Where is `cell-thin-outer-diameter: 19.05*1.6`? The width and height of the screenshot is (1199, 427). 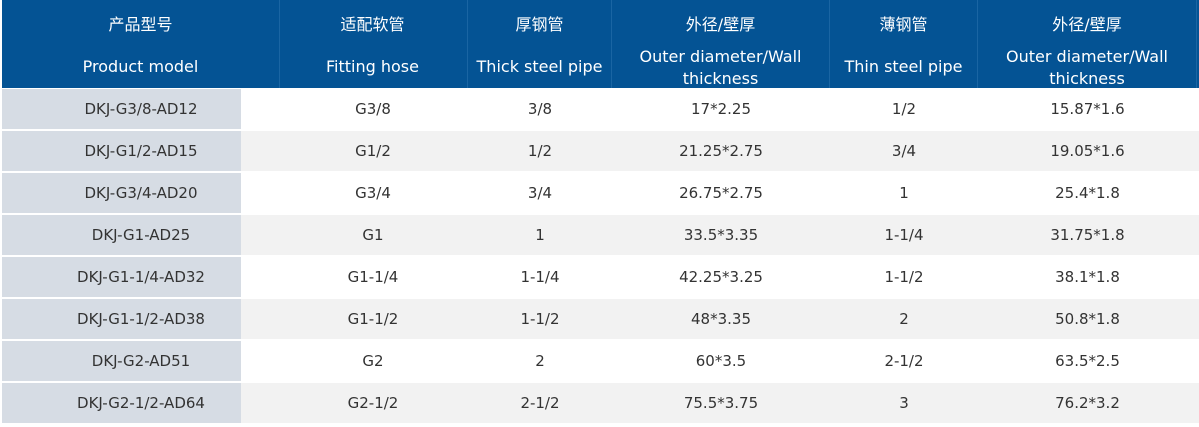 cell-thin-outer-diameter: 19.05*1.6 is located at coordinates (1087, 151).